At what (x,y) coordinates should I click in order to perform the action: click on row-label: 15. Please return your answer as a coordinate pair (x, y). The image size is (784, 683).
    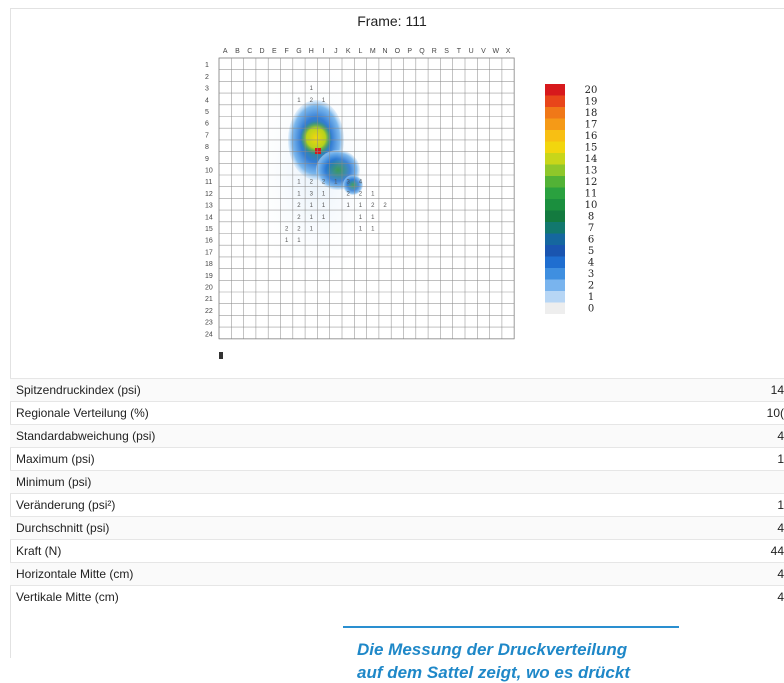
    Looking at the image, I should click on (209, 229).